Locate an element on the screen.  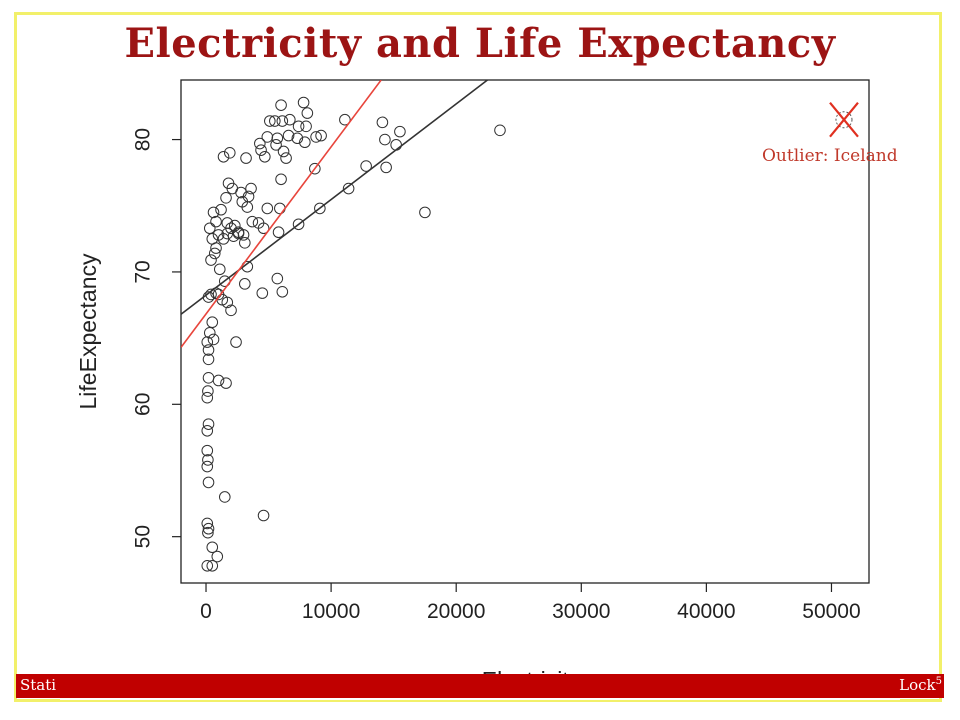
footer-right-sup: 5 is located at coordinates (938, 681).